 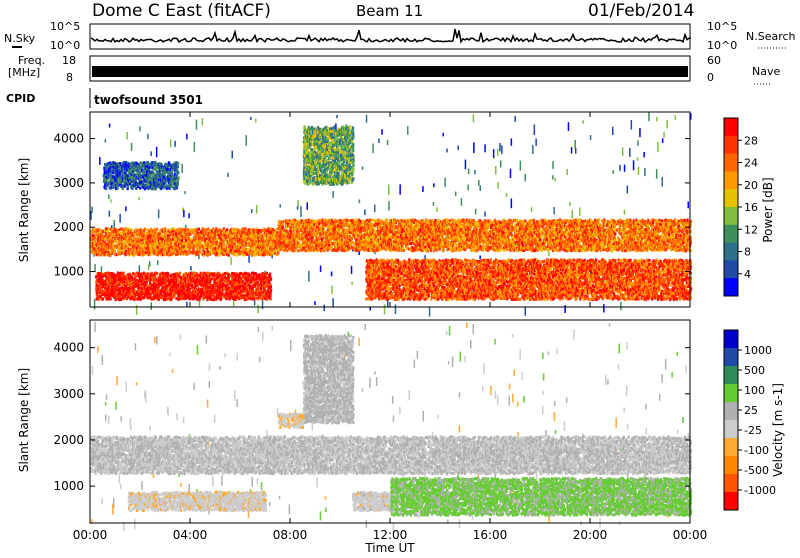 I want to click on nsearch-bottom-tick: 10^0, so click(x=722, y=45).